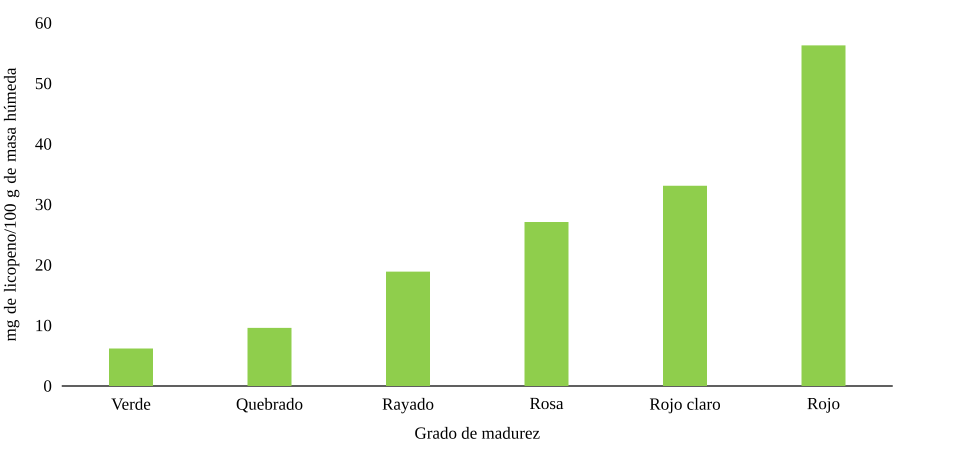 This screenshot has height=461, width=977. What do you see at coordinates (44, 326) in the screenshot?
I see `y-tick-label: 10` at bounding box center [44, 326].